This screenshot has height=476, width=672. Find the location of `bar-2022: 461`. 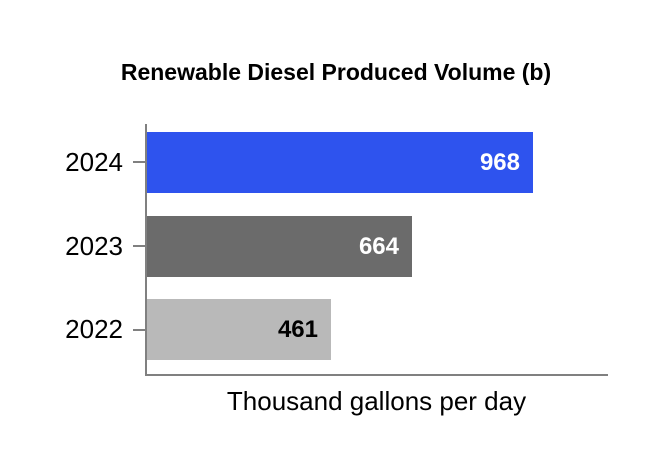

bar-2022: 461 is located at coordinates (239, 329).